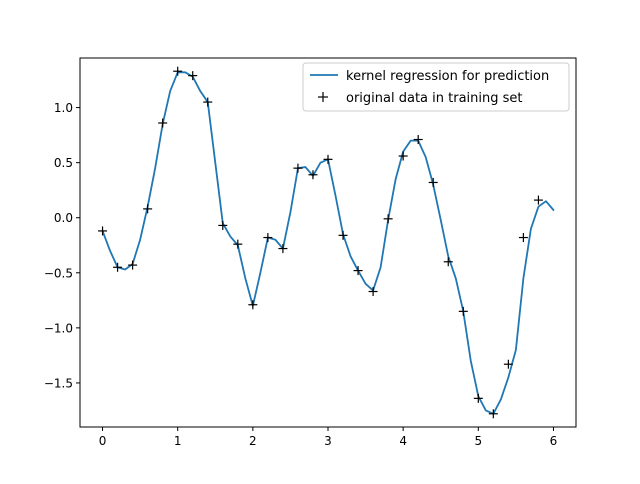 This screenshot has height=484, width=640. I want to click on x-tick-label: 2, so click(253, 441).